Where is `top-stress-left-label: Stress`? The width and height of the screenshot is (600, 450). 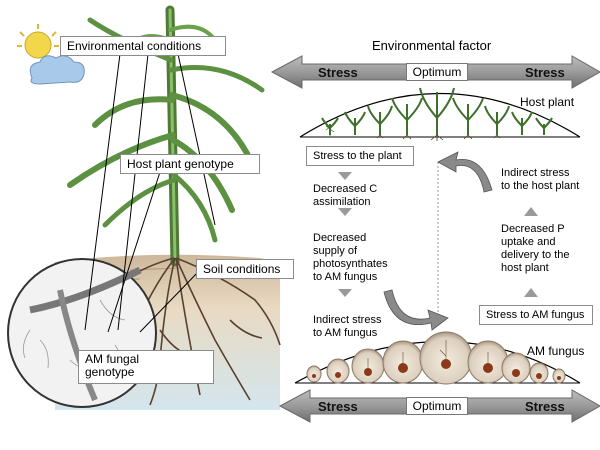
top-stress-left-label: Stress is located at coordinates (338, 72).